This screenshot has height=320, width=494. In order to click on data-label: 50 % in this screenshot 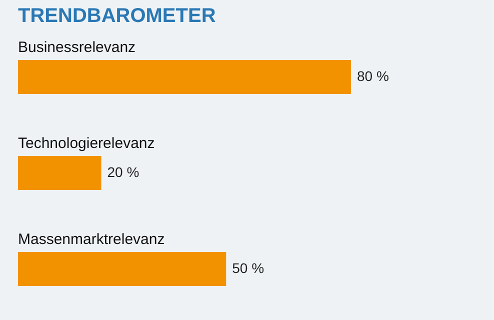, I will do `click(248, 268)`.